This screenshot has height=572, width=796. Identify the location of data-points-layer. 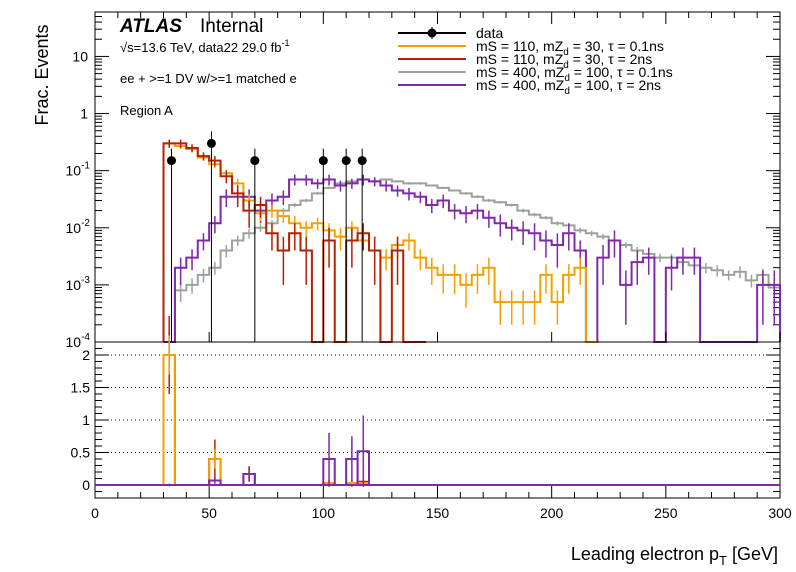
(266, 236).